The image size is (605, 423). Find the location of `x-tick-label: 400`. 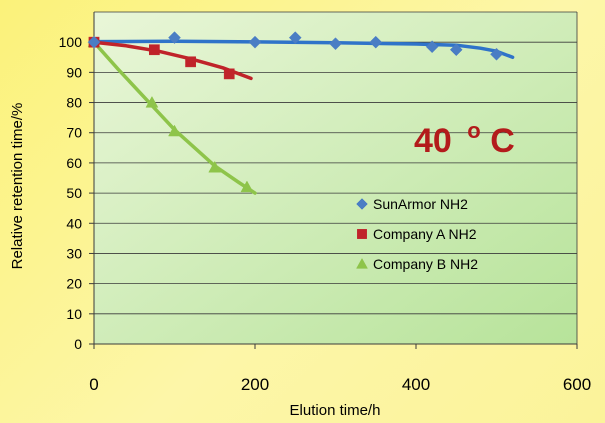

x-tick-label: 400 is located at coordinates (416, 384).